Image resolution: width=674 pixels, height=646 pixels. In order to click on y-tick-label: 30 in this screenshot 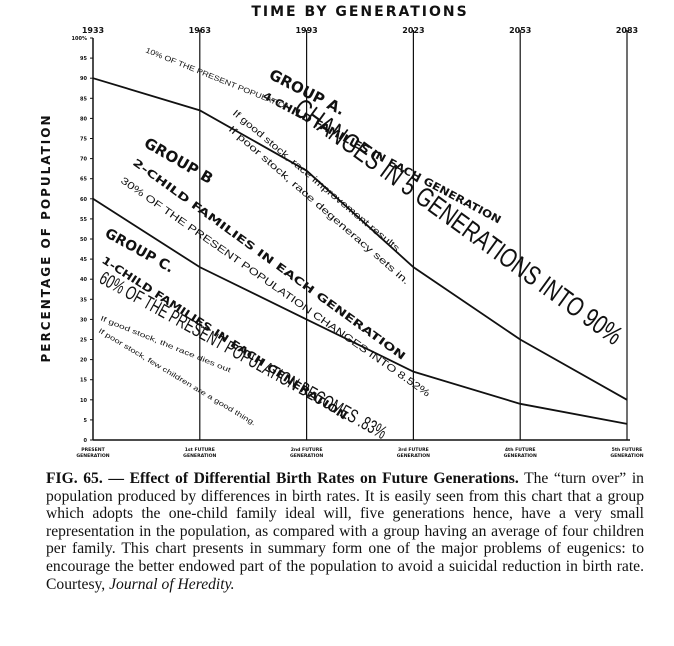, I will do `click(83, 320)`.